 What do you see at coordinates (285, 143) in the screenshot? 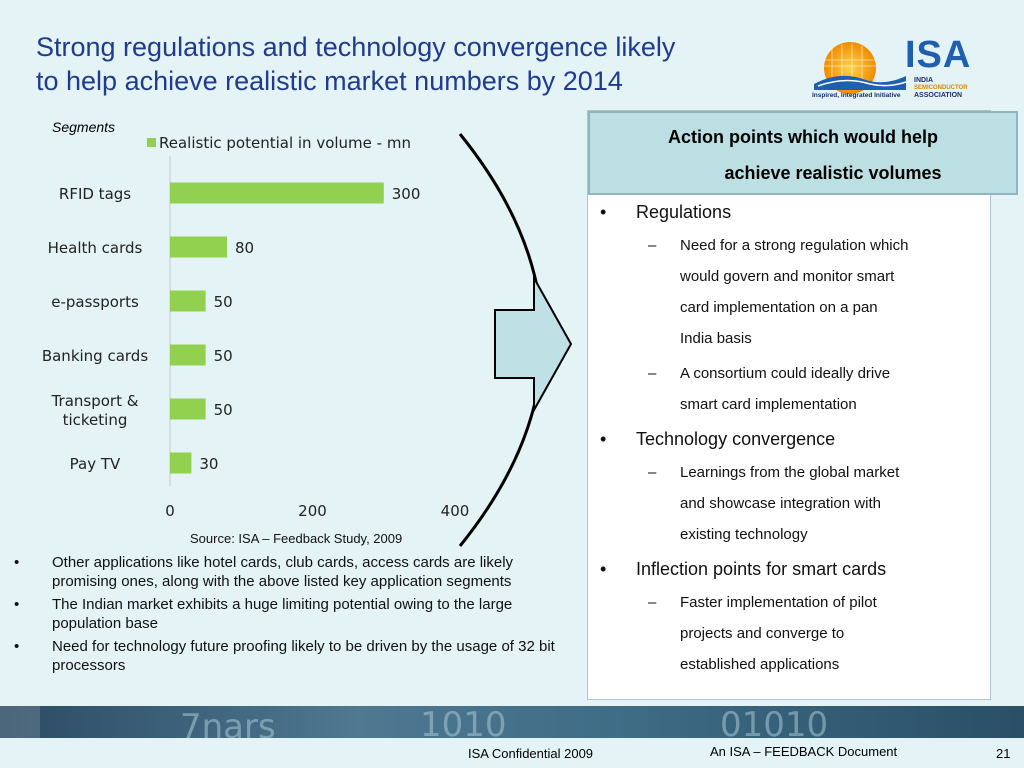
I see `legend-label: Realistic potential in volume - mn` at bounding box center [285, 143].